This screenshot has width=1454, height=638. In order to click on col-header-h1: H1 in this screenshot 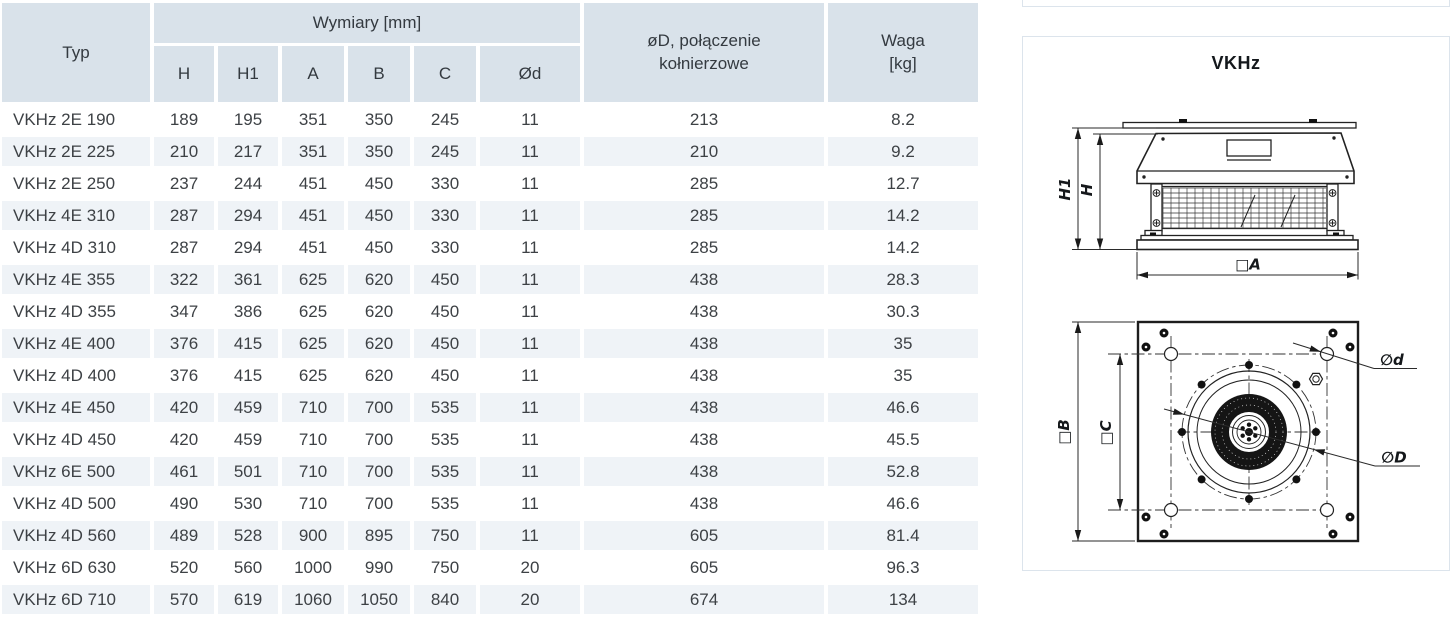, I will do `click(248, 74)`.